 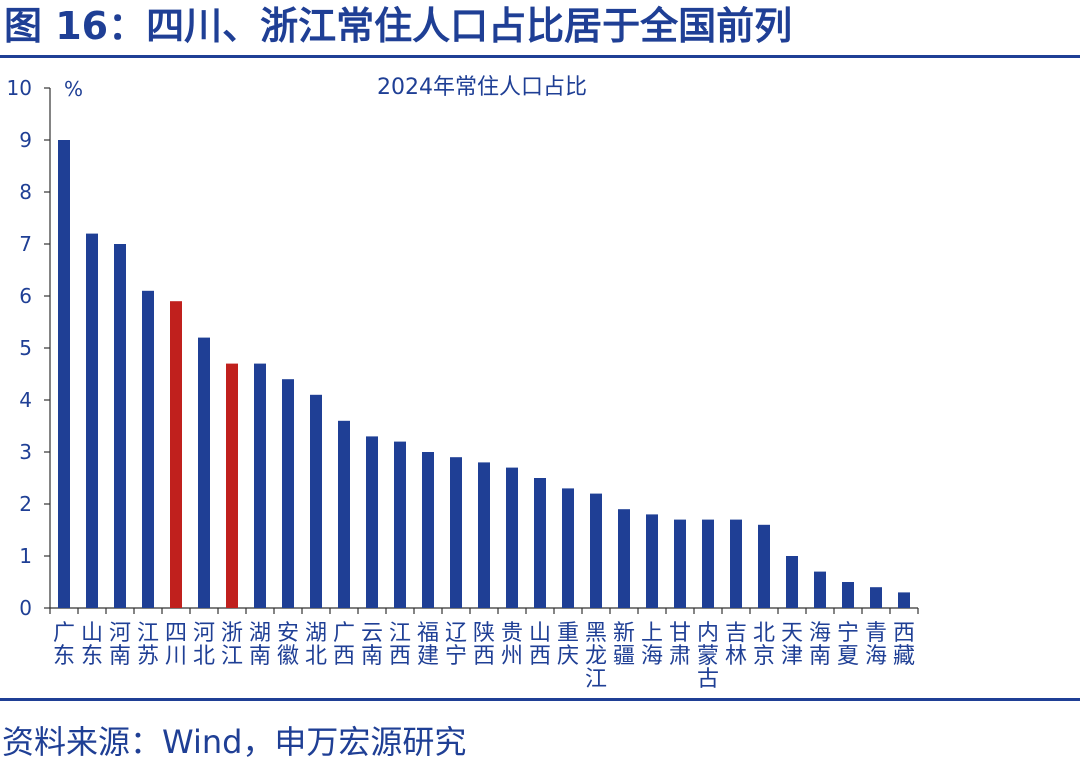 I want to click on y-tick-label: 2, so click(x=25, y=504).